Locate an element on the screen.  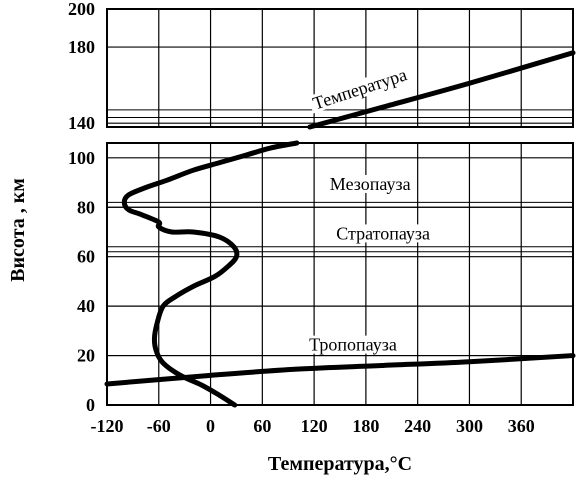
annotation-label: Стратопауза is located at coordinates (383, 233).